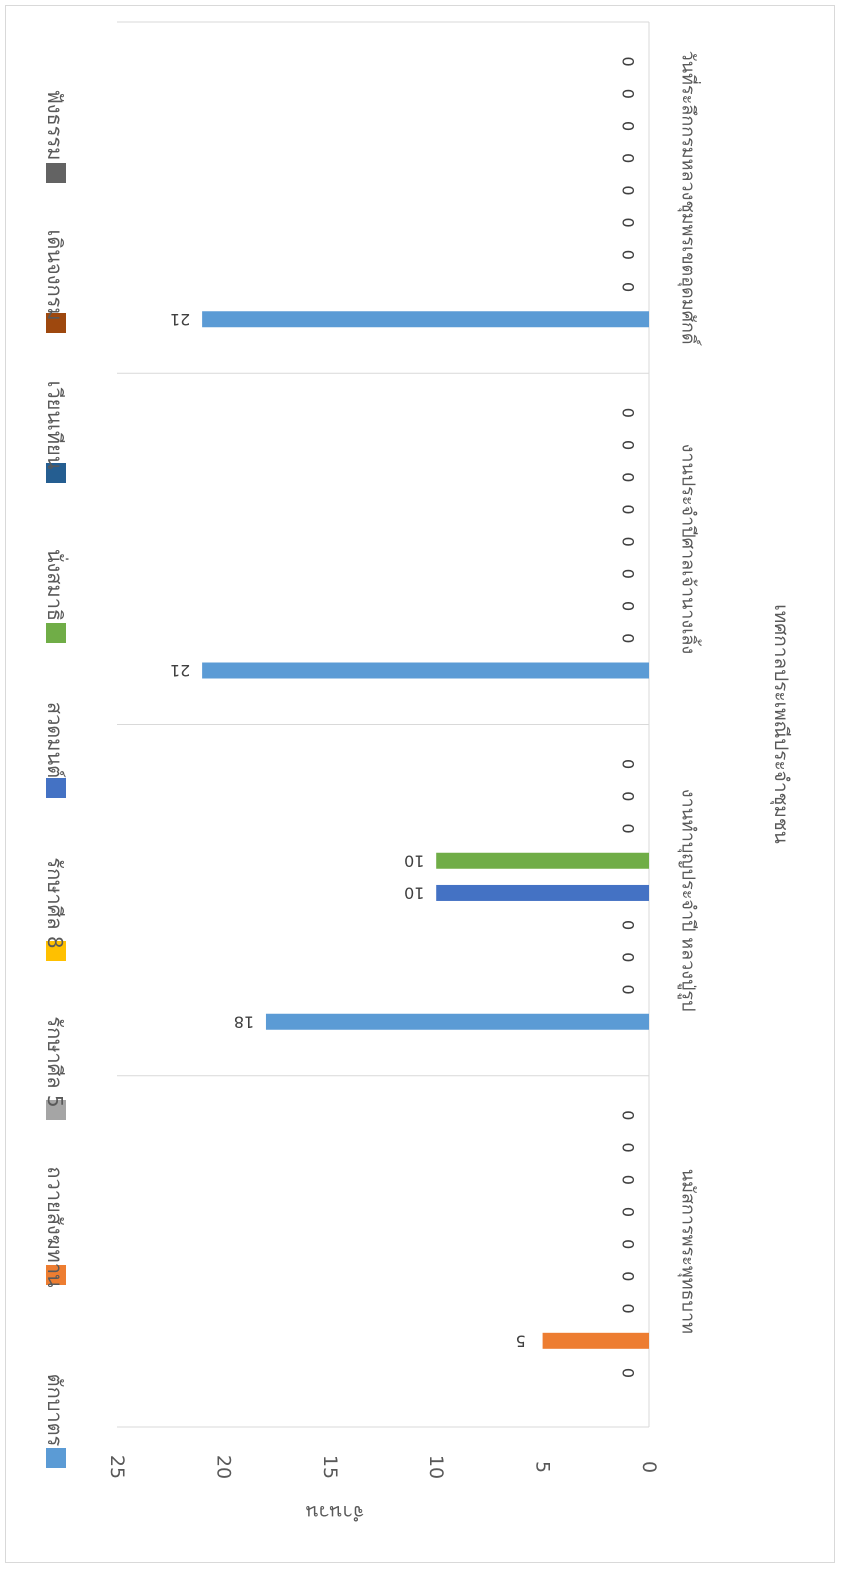  Describe the element at coordinates (688, 1251) in the screenshot. I see `category-label: นมัสการพระพุทธบาท` at that location.